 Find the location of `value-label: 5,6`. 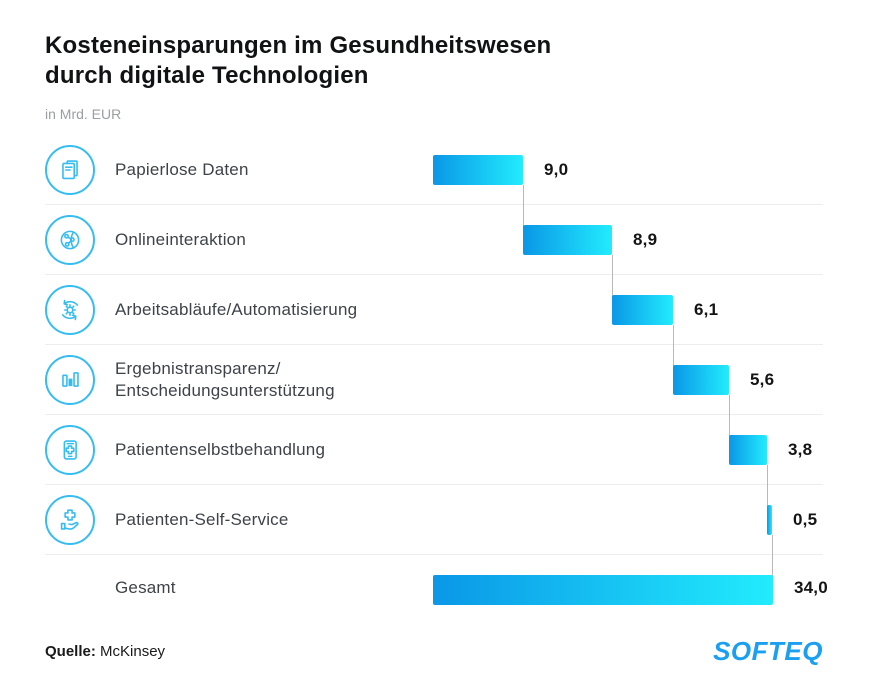

value-label: 5,6 is located at coordinates (762, 379).